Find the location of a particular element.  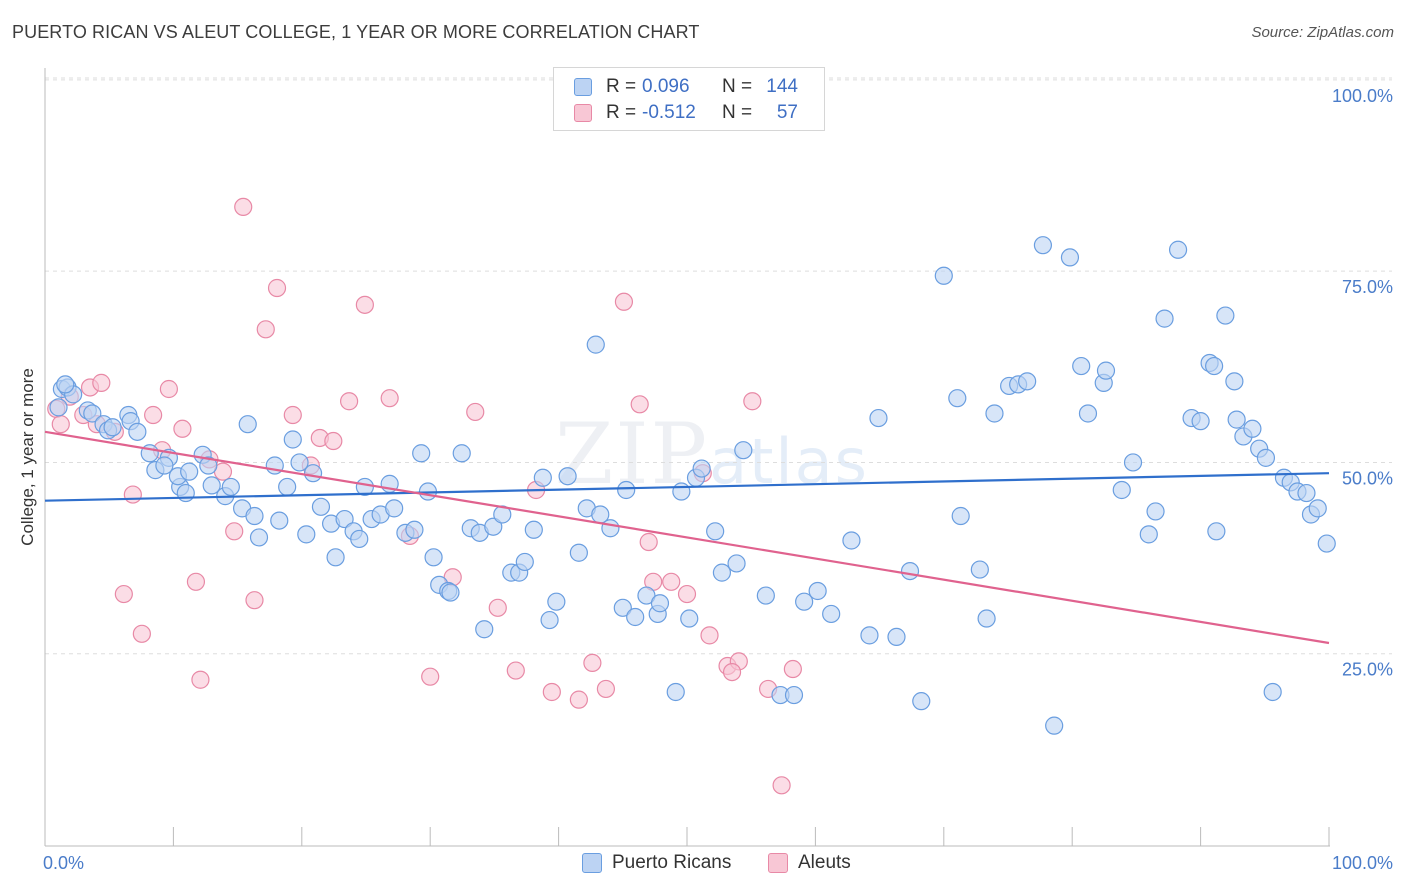

y-tick-label: 25.0% is located at coordinates (1367, 670).